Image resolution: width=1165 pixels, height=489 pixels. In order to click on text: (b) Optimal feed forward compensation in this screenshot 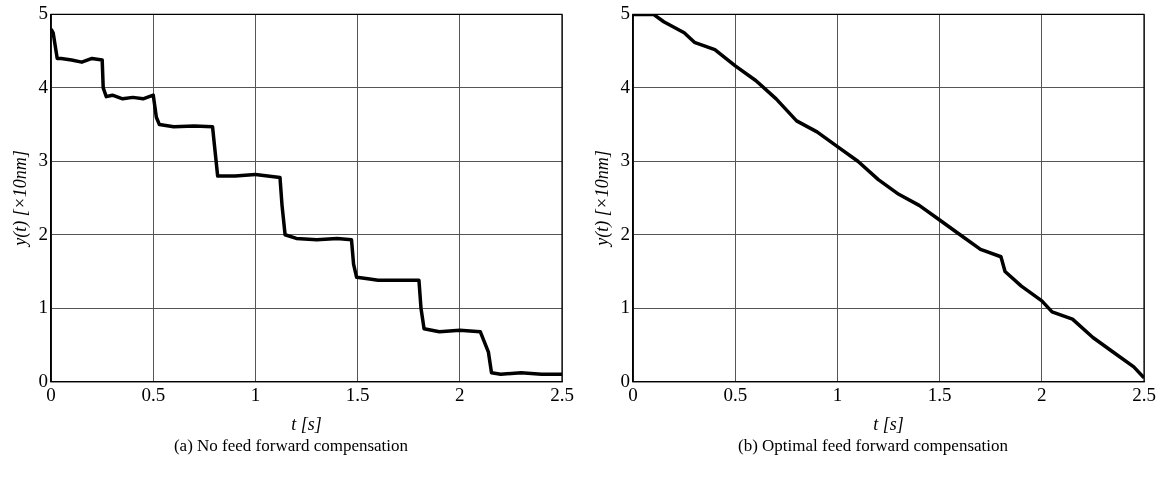, I will do `click(873, 446)`.